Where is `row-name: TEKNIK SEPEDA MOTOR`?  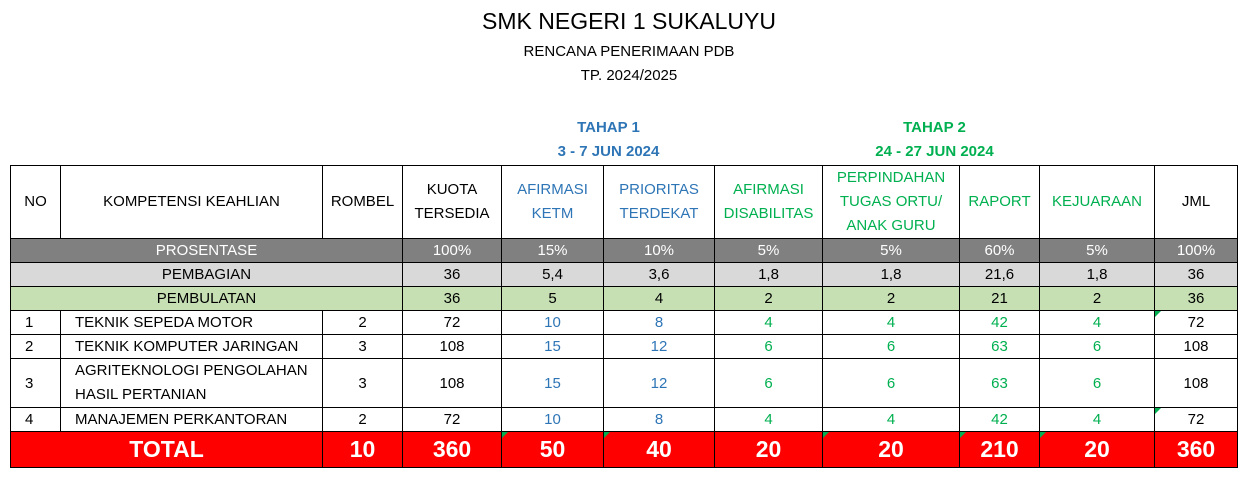
row-name: TEKNIK SEPEDA MOTOR is located at coordinates (191, 322).